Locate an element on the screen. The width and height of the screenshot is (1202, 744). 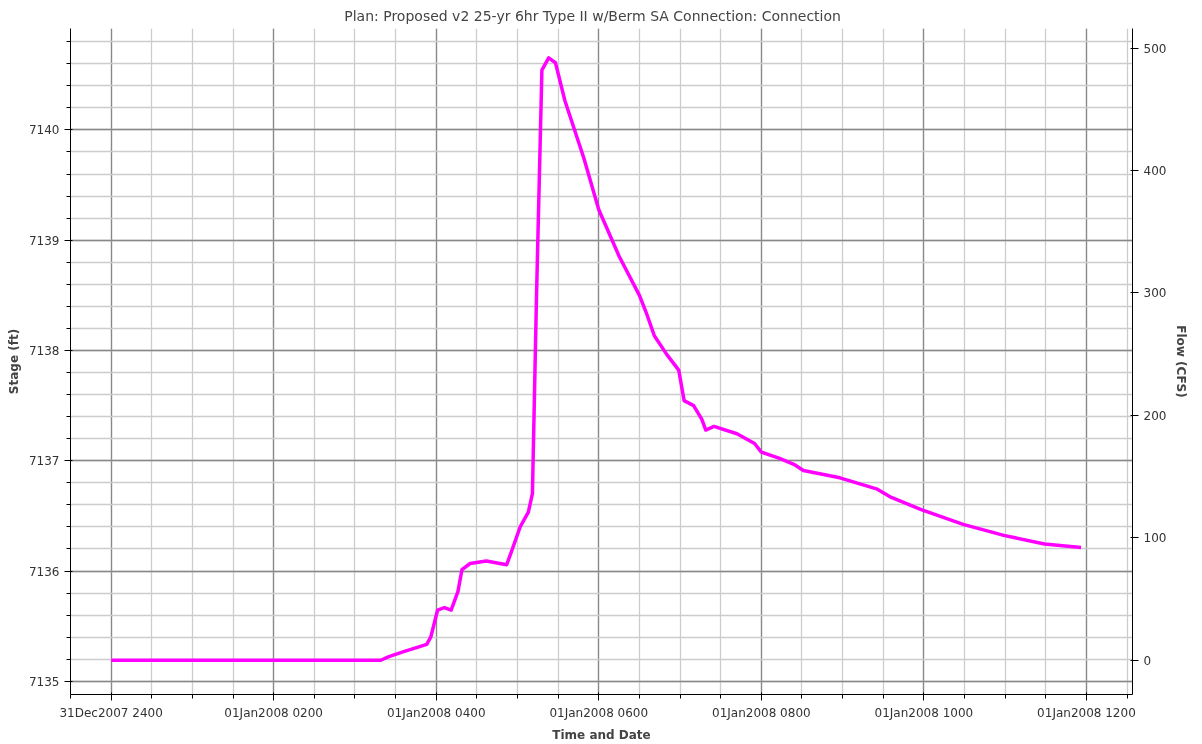
y2-tick-label: 200 is located at coordinates (1155, 415).